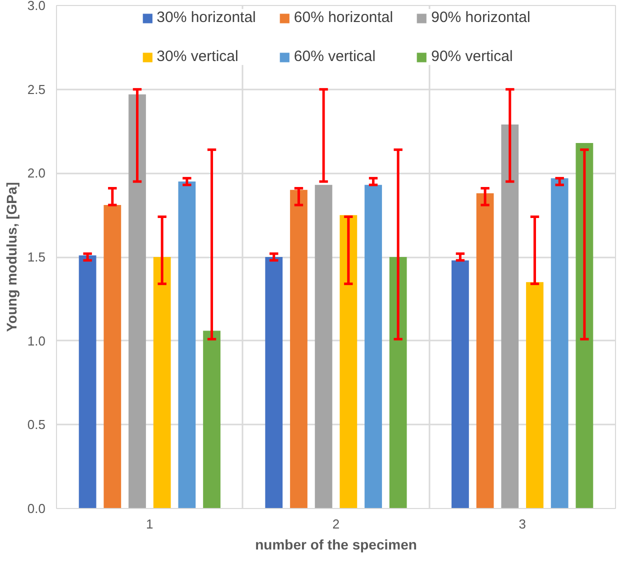 This screenshot has width=634, height=565. I want to click on x-tick-label: 1, so click(150, 524).